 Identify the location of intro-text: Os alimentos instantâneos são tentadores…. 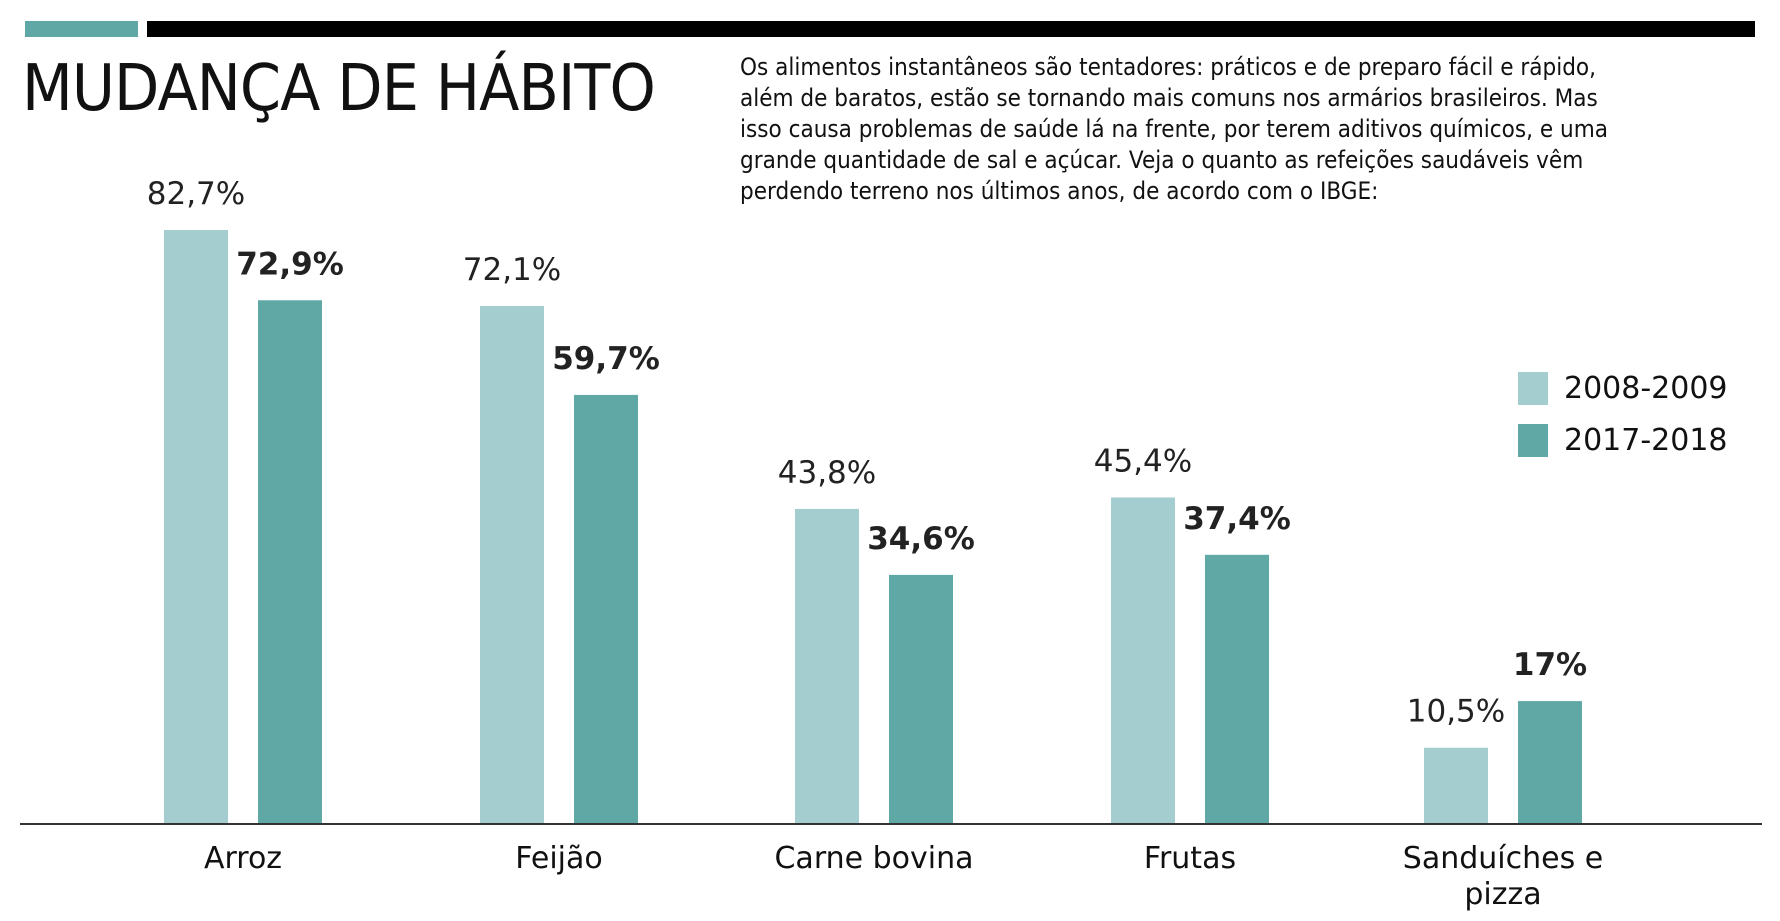
(1174, 129).